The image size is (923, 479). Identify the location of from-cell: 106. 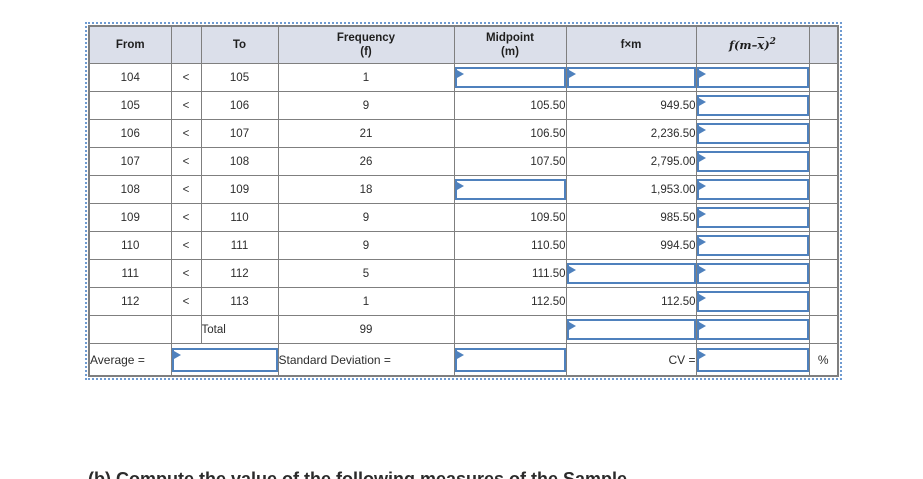
(130, 133).